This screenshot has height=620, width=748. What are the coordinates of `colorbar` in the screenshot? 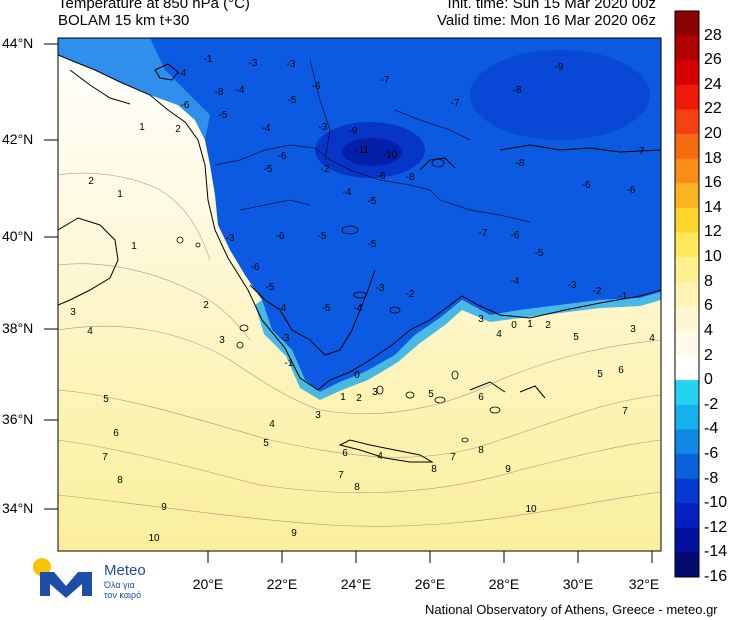 It's located at (687, 294).